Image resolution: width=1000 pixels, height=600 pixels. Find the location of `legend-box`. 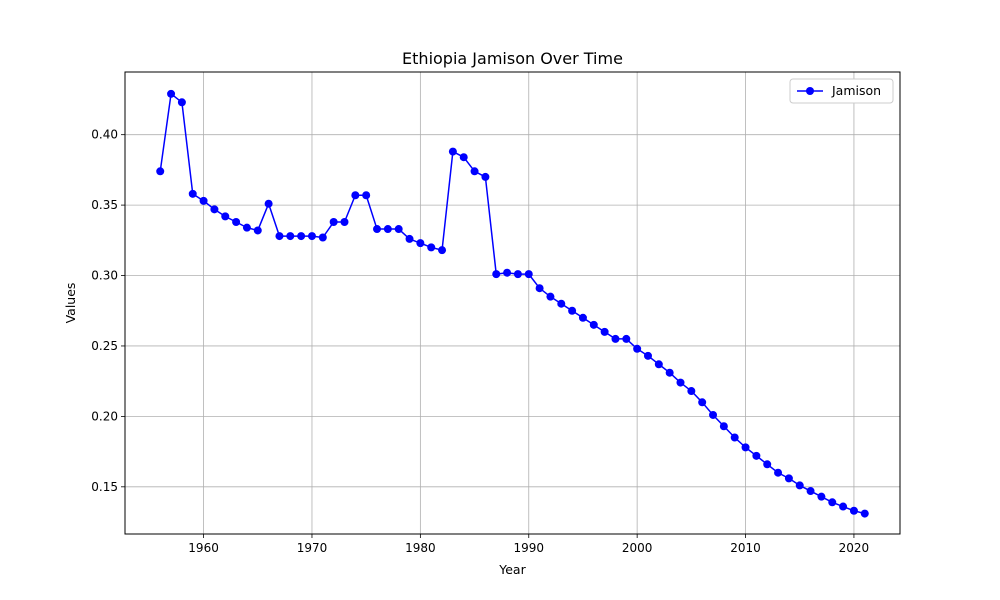

legend-box is located at coordinates (841, 91).